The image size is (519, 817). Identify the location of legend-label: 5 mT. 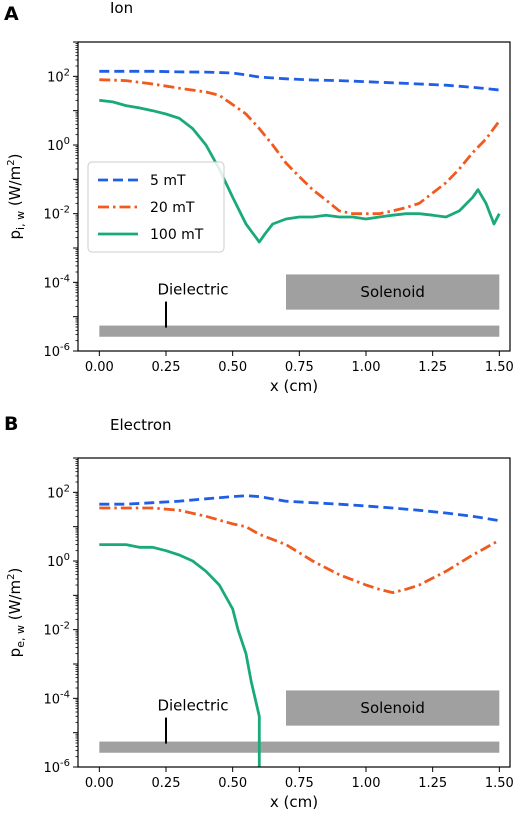
(168, 181).